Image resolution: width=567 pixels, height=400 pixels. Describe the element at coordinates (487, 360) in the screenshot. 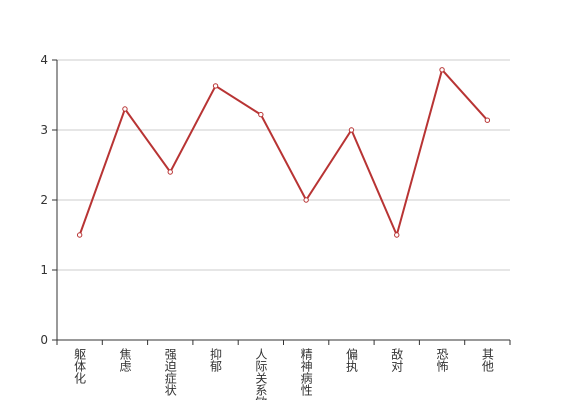

I see `x-tick-label: 其他` at that location.